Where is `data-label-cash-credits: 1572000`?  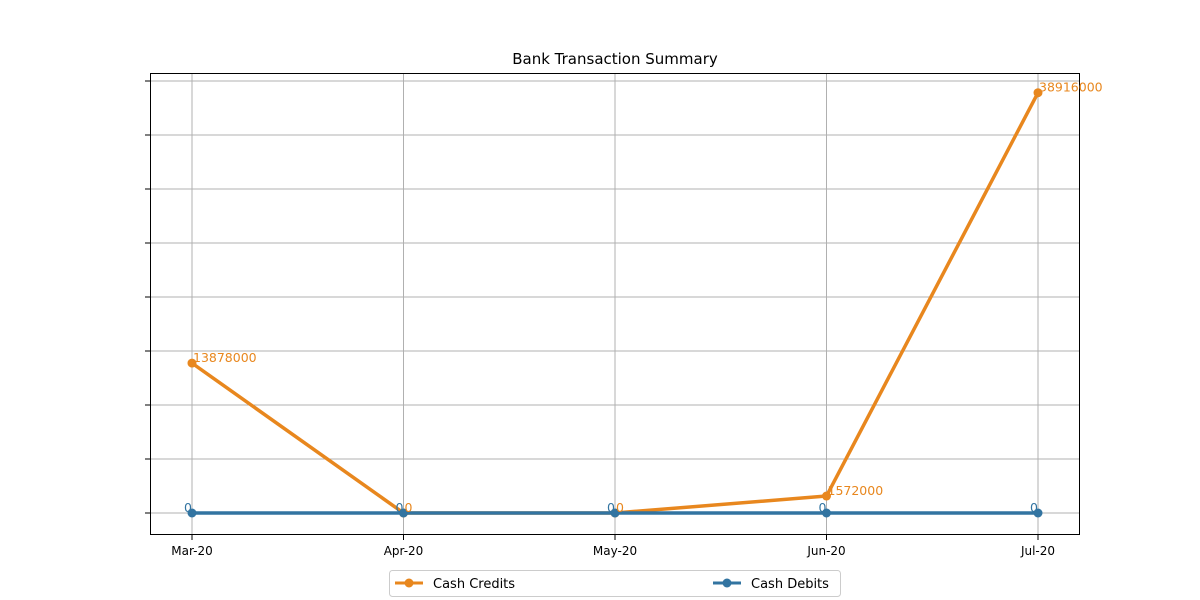 data-label-cash-credits: 1572000 is located at coordinates (856, 490).